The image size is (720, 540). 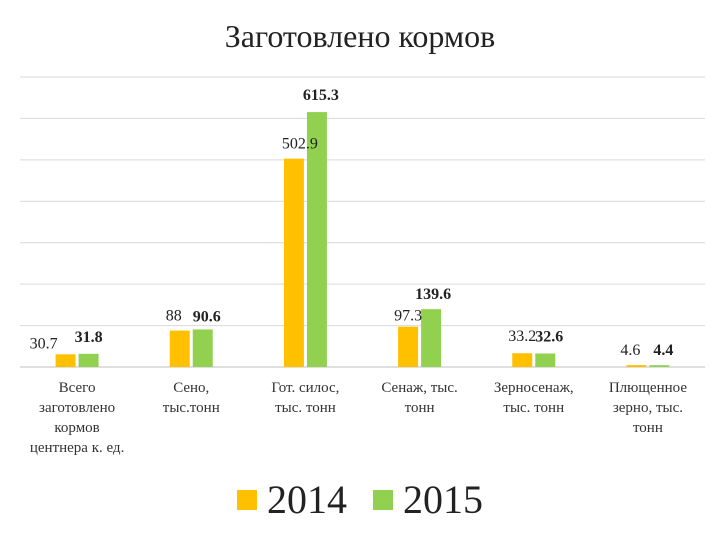 I want to click on legend-item-2015: 2015, so click(x=428, y=499).